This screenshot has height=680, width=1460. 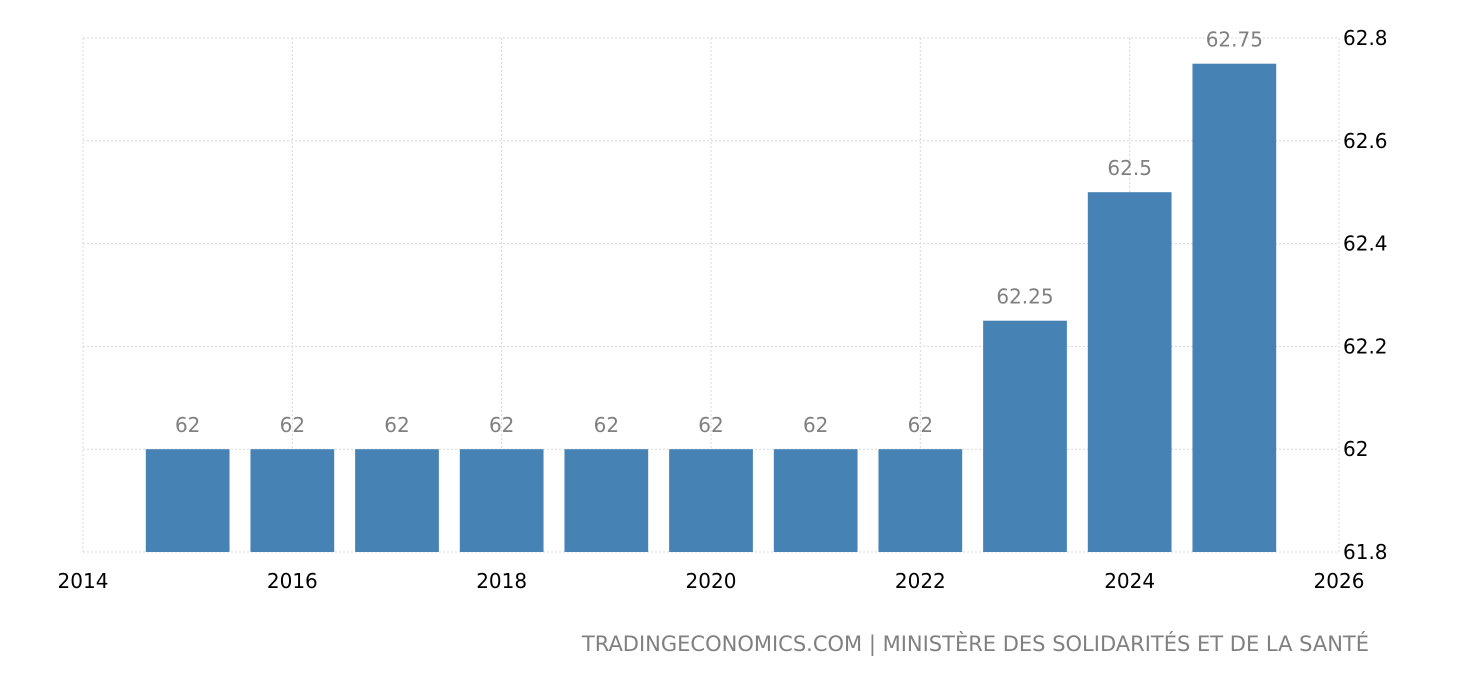 I want to click on x-axis-ticks: 2014 2016 2018 2020 2022 2024 2026, so click(x=711, y=581).